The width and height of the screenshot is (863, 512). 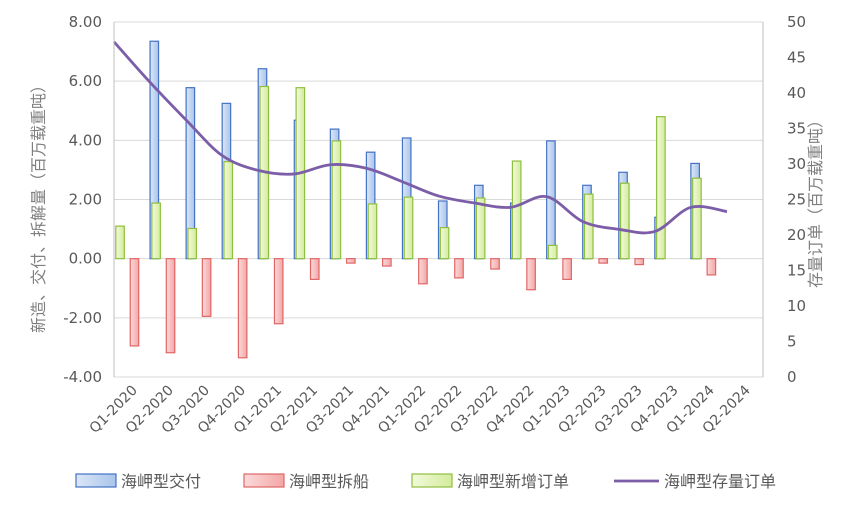 I want to click on y-right-tick-label: 10, so click(x=796, y=306).